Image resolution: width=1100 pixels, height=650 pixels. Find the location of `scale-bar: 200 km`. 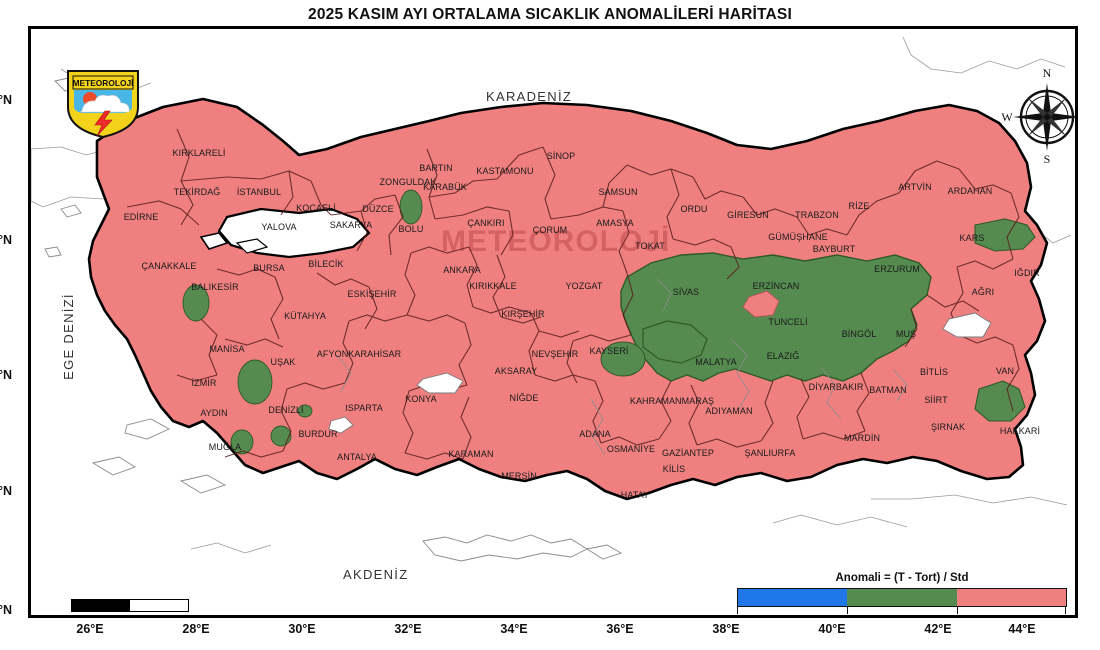

scale-bar: 200 km is located at coordinates (130, 607).